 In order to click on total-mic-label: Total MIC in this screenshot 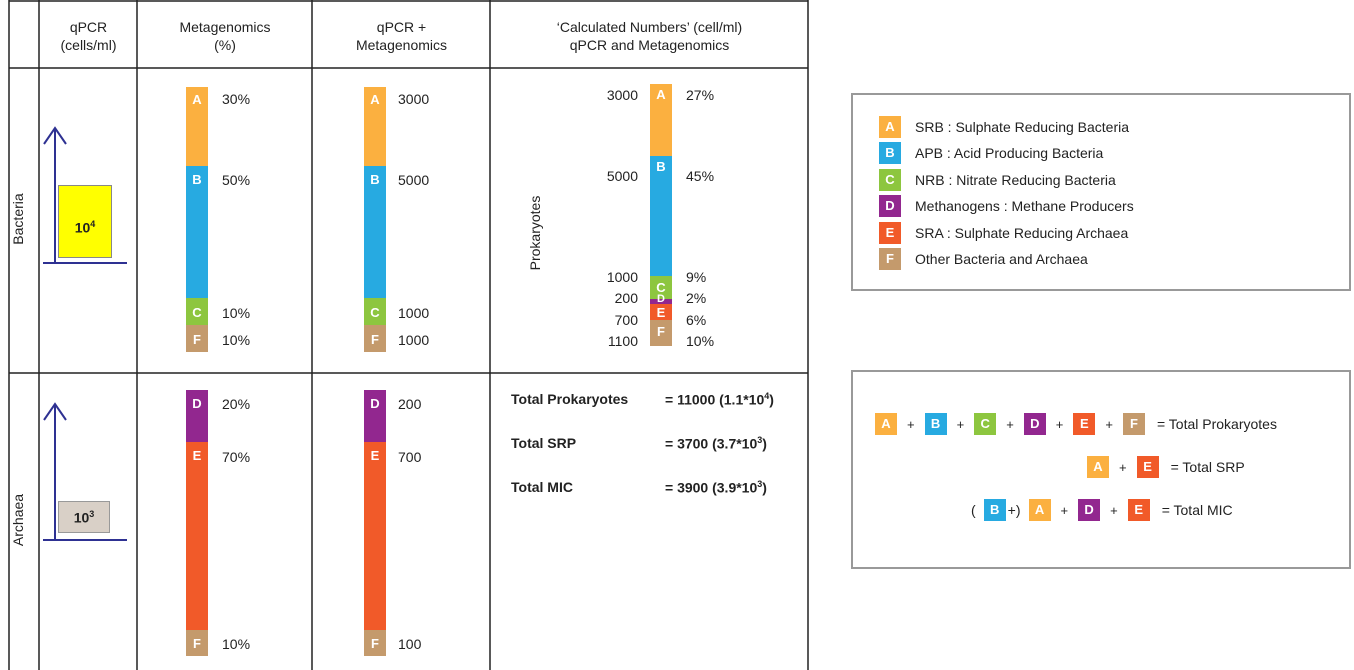, I will do `click(542, 487)`.